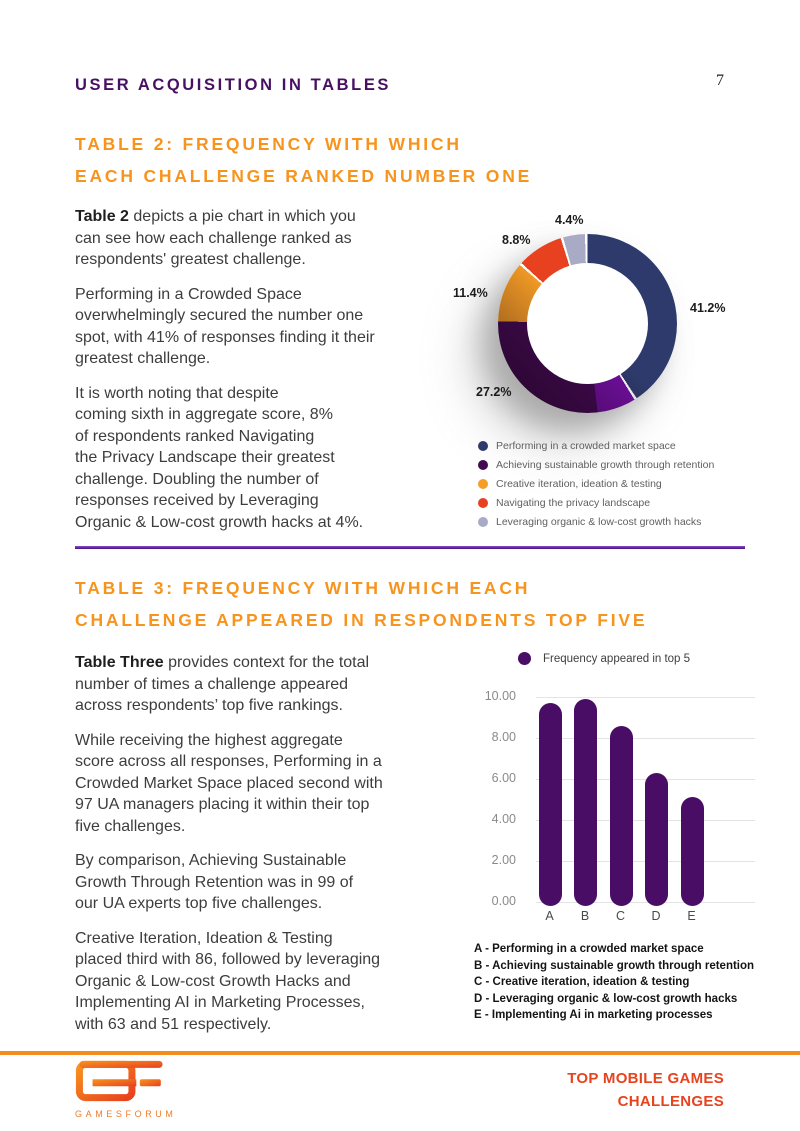  What do you see at coordinates (585, 916) in the screenshot?
I see `x-axis-tick-label: B` at bounding box center [585, 916].